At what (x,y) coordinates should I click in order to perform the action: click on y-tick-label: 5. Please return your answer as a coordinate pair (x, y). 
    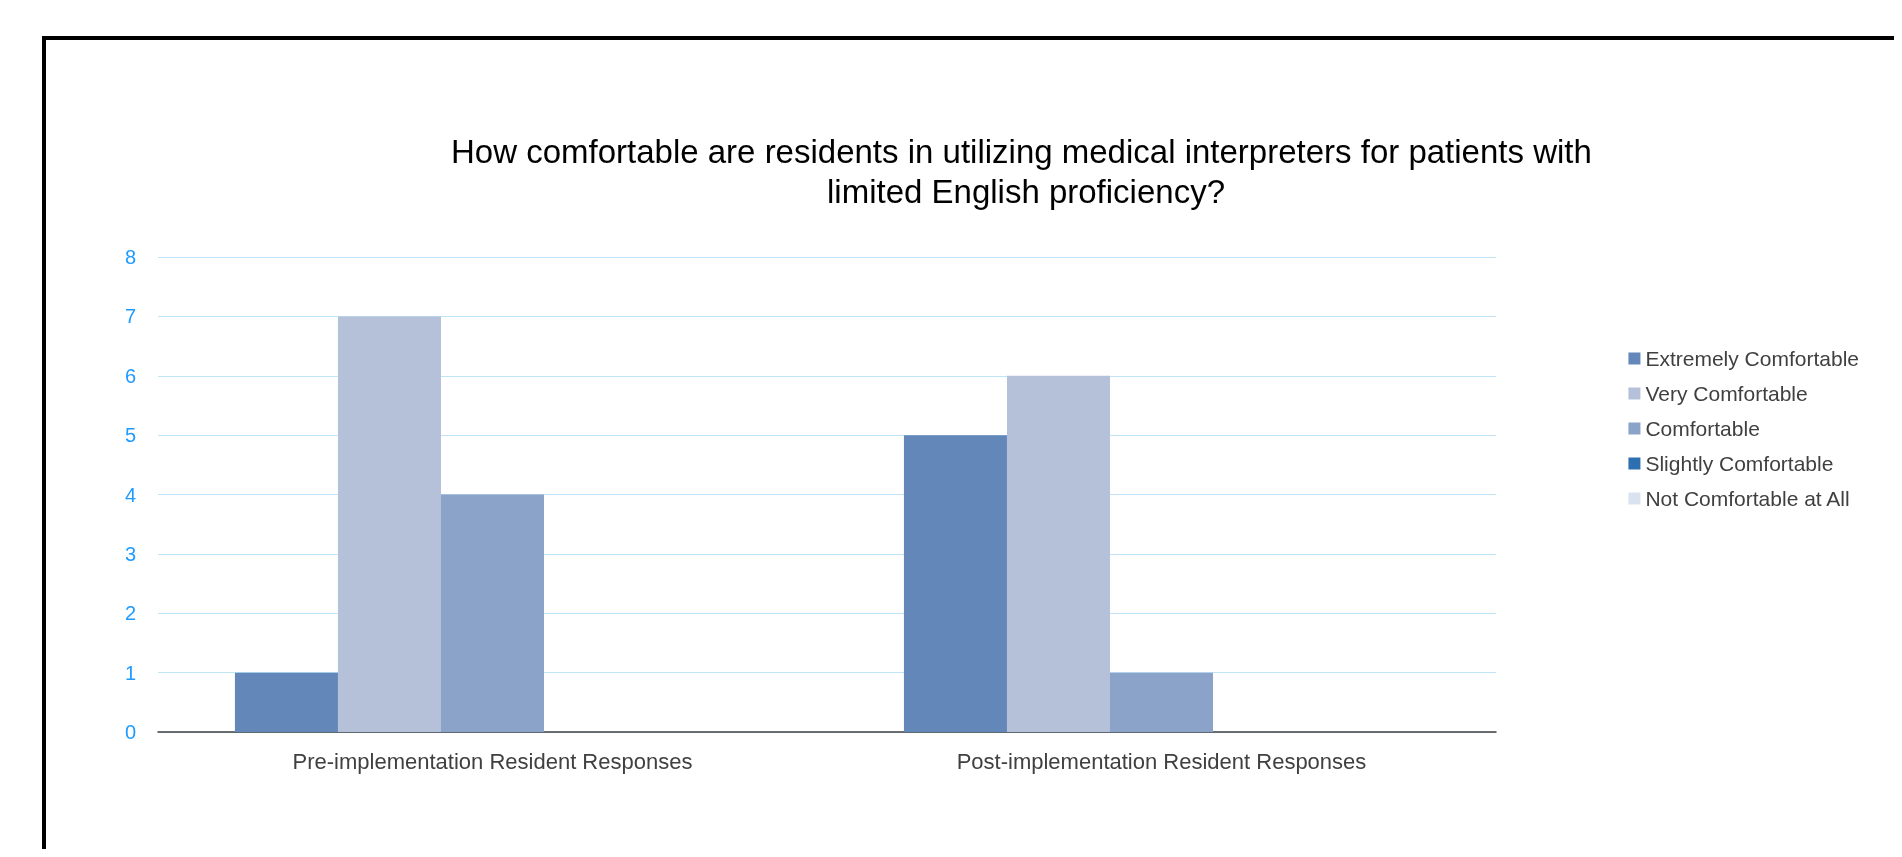
    Looking at the image, I should click on (130, 435).